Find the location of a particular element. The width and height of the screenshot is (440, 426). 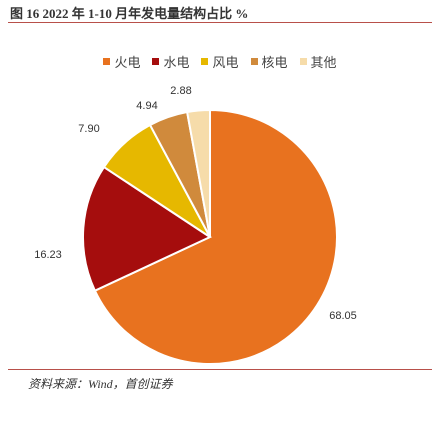

data-label: 68.05 is located at coordinates (343, 316).